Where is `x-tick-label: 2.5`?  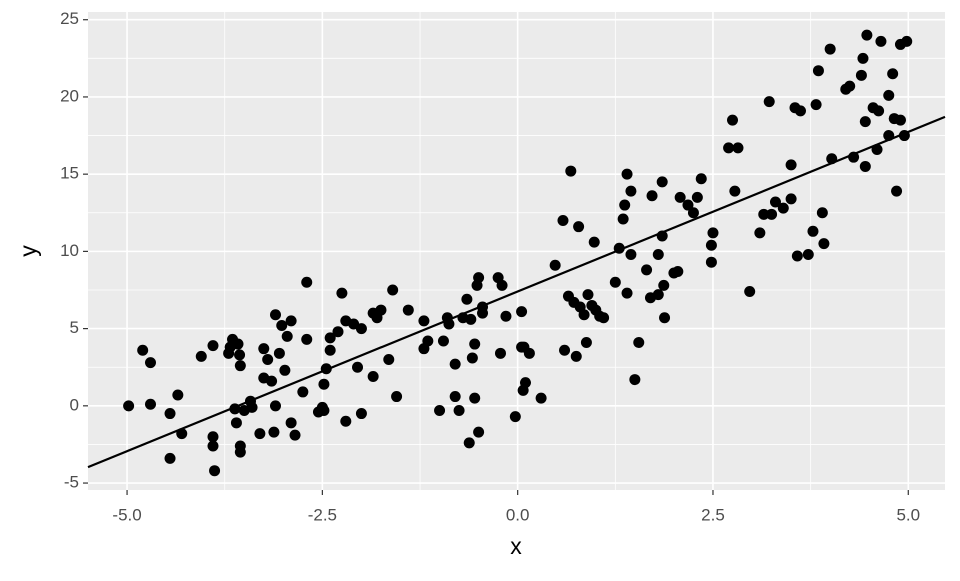
x-tick-label: 2.5 is located at coordinates (713, 514).